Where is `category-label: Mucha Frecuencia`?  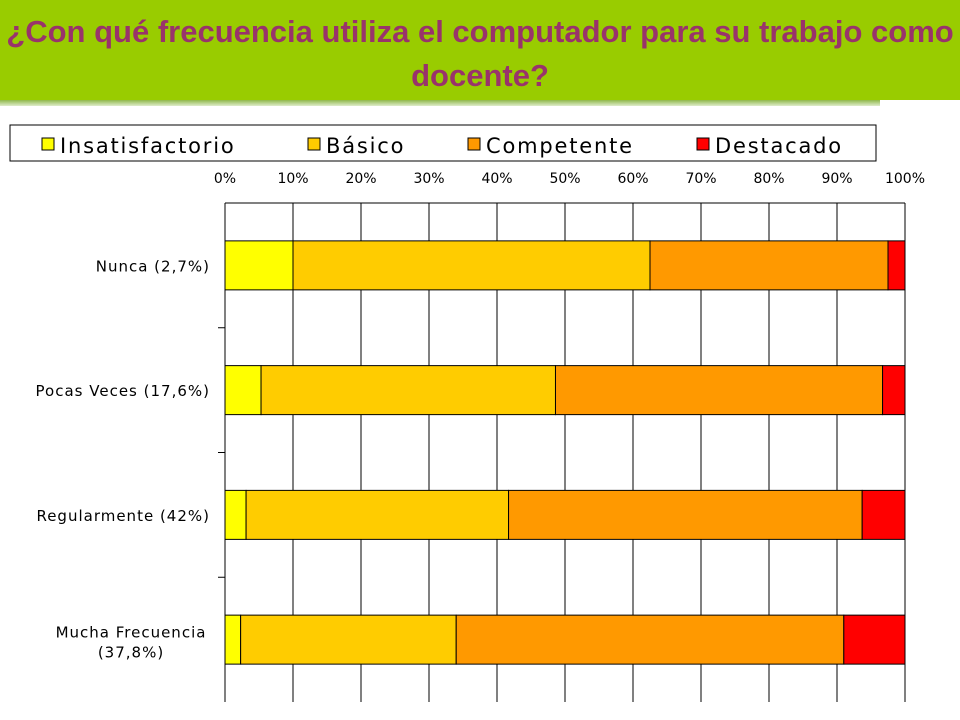
category-label: Mucha Frecuencia is located at coordinates (131, 633).